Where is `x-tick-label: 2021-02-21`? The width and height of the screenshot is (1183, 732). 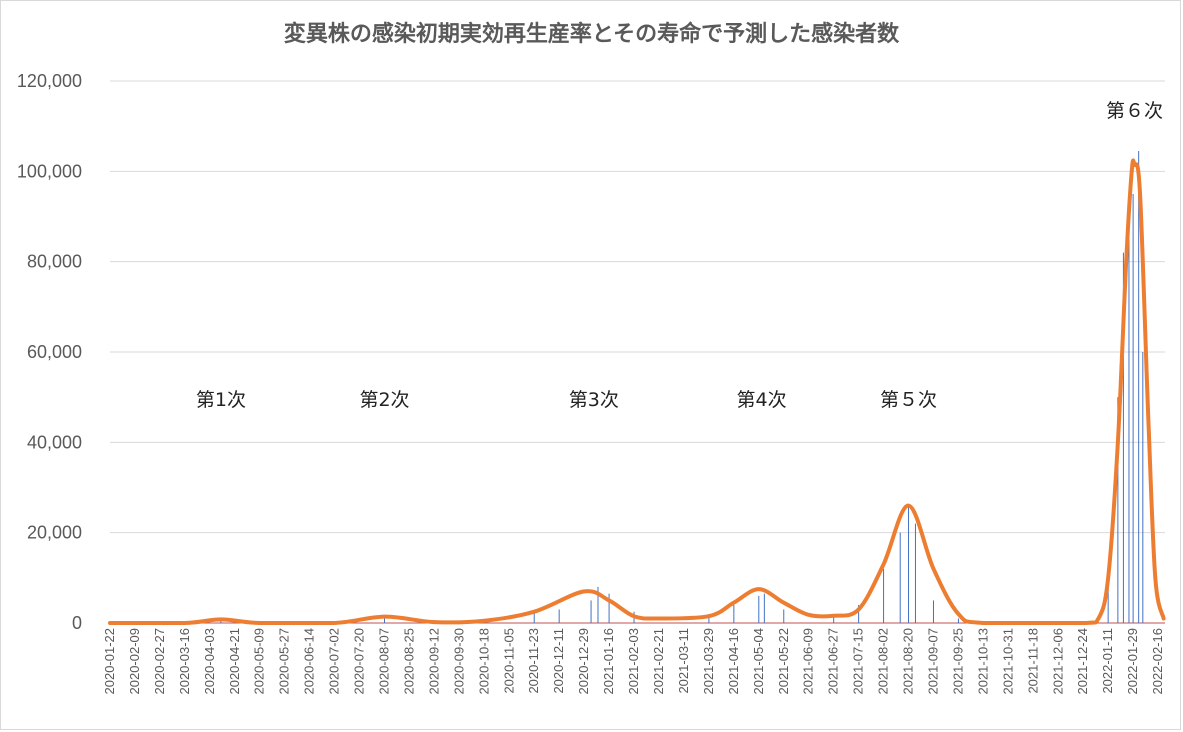
x-tick-label: 2021-02-21 is located at coordinates (658, 661).